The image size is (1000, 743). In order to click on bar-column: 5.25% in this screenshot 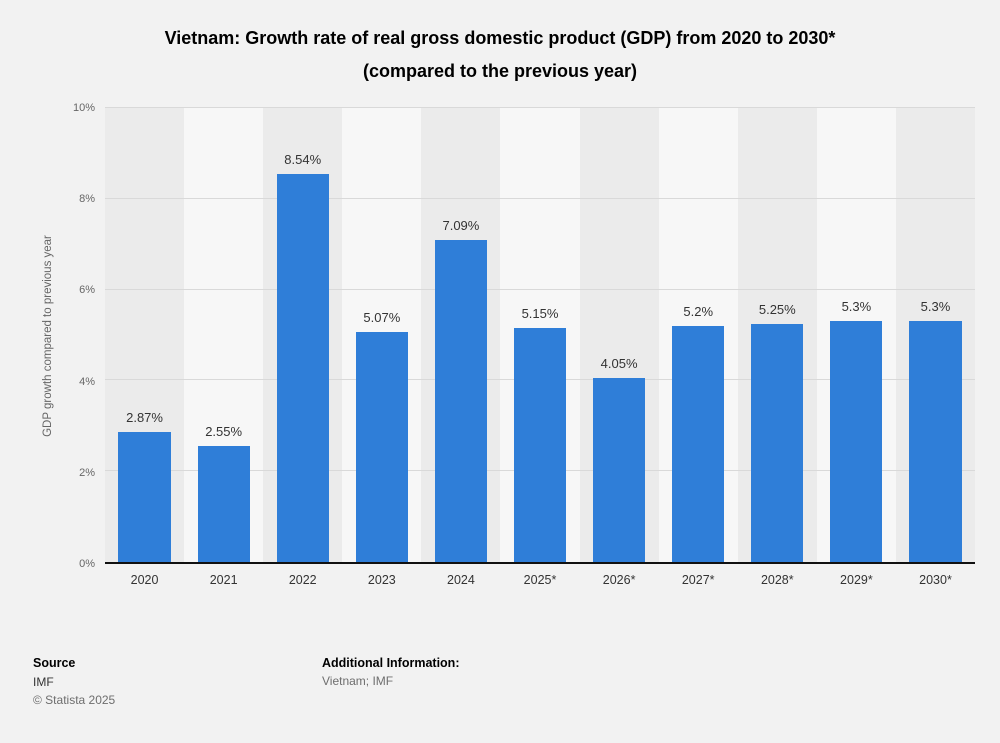, I will do `click(777, 335)`.